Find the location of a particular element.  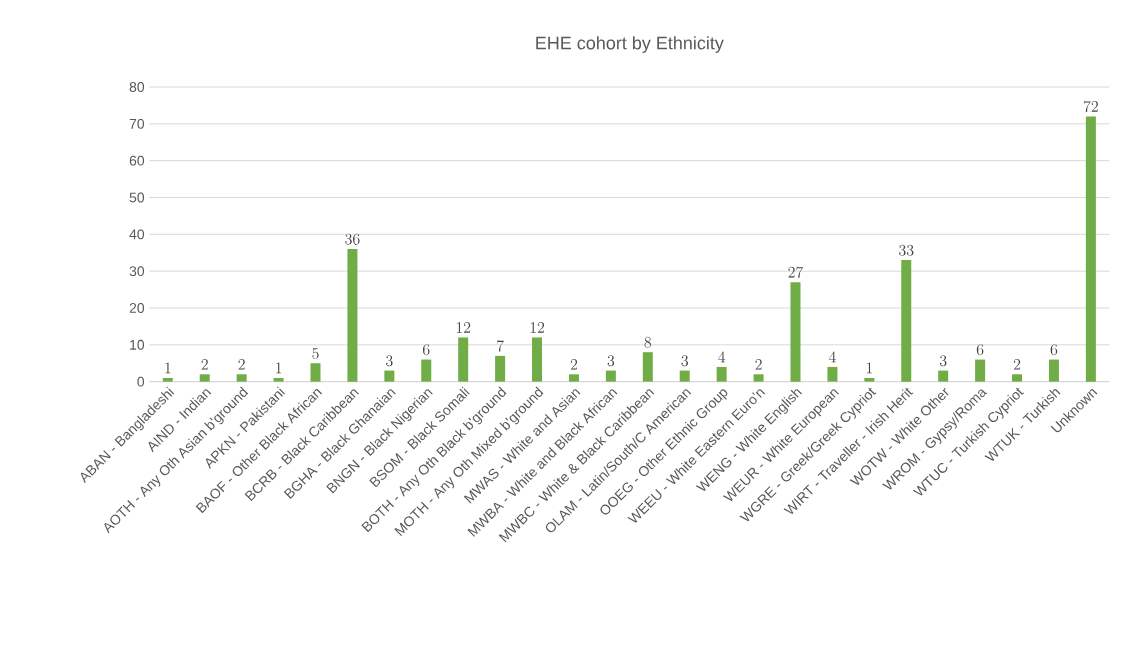

data-label: 8 is located at coordinates (648, 342).